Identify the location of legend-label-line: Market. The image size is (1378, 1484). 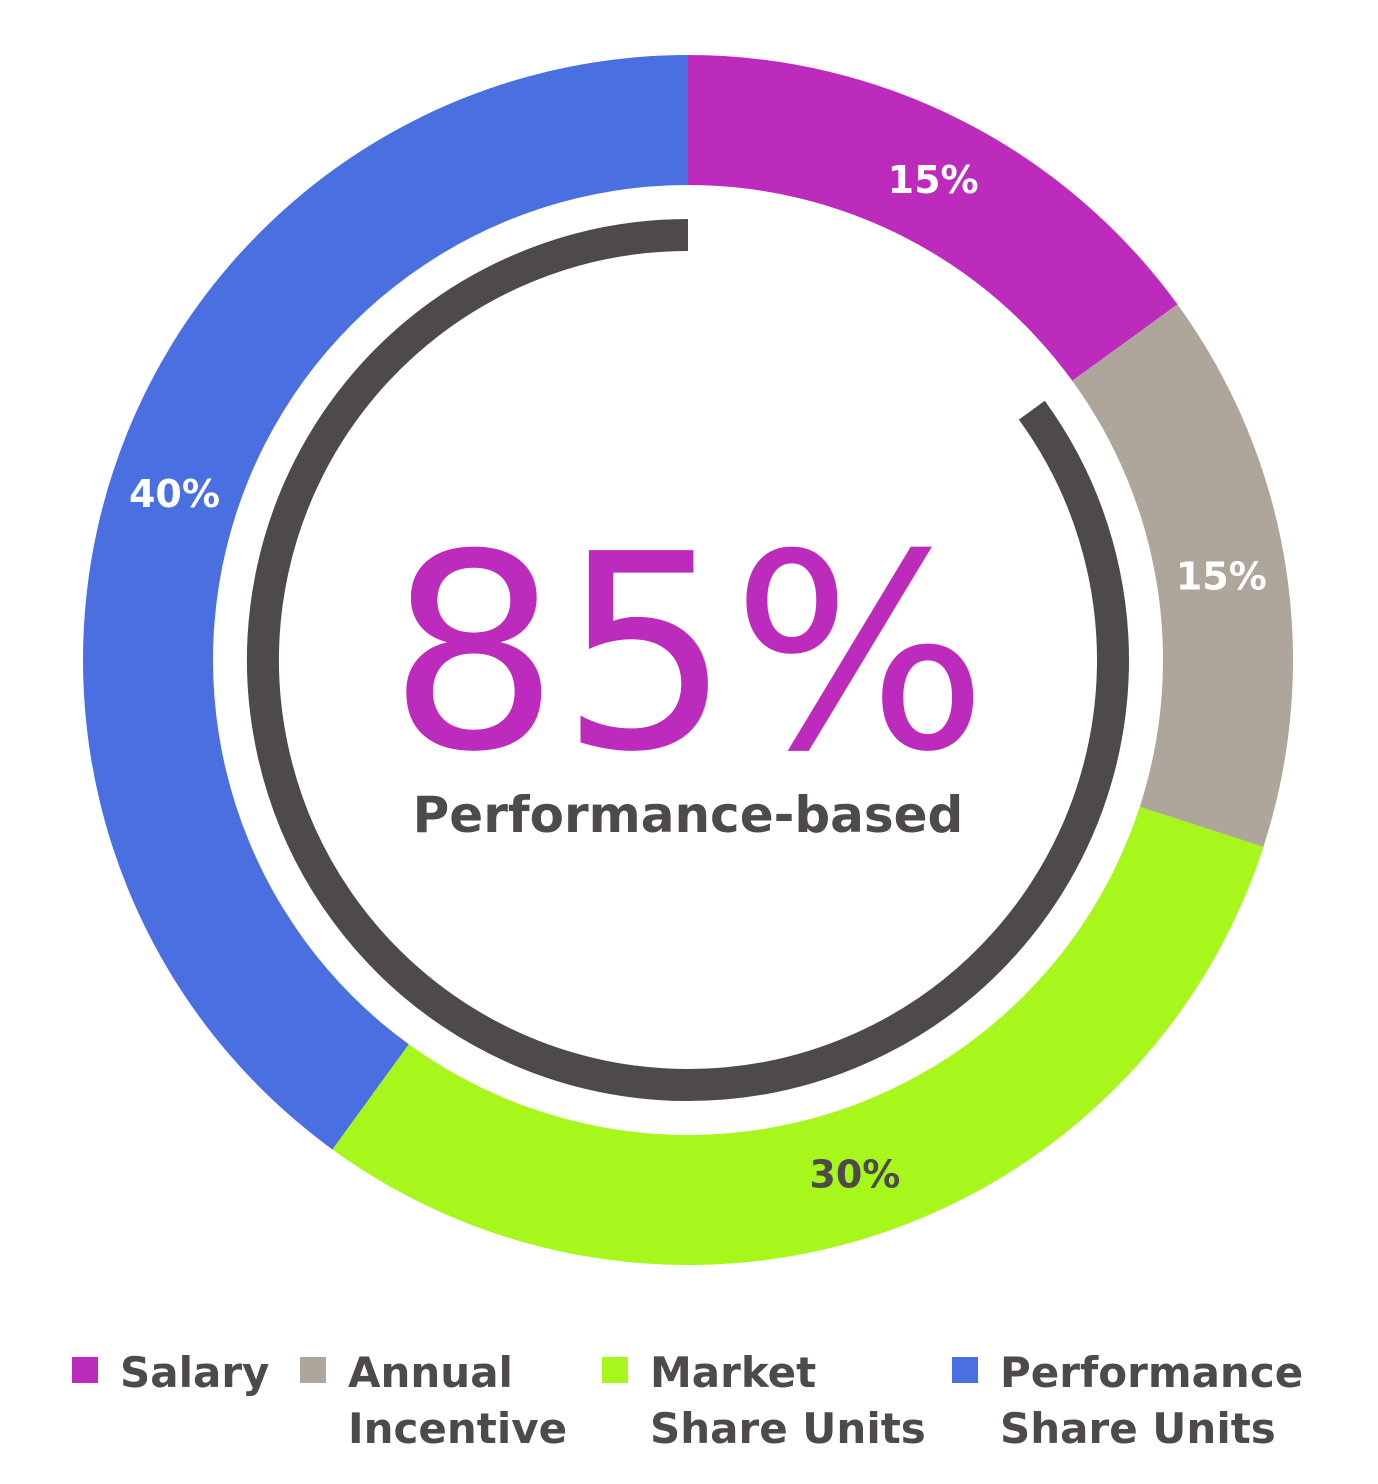
(733, 1372).